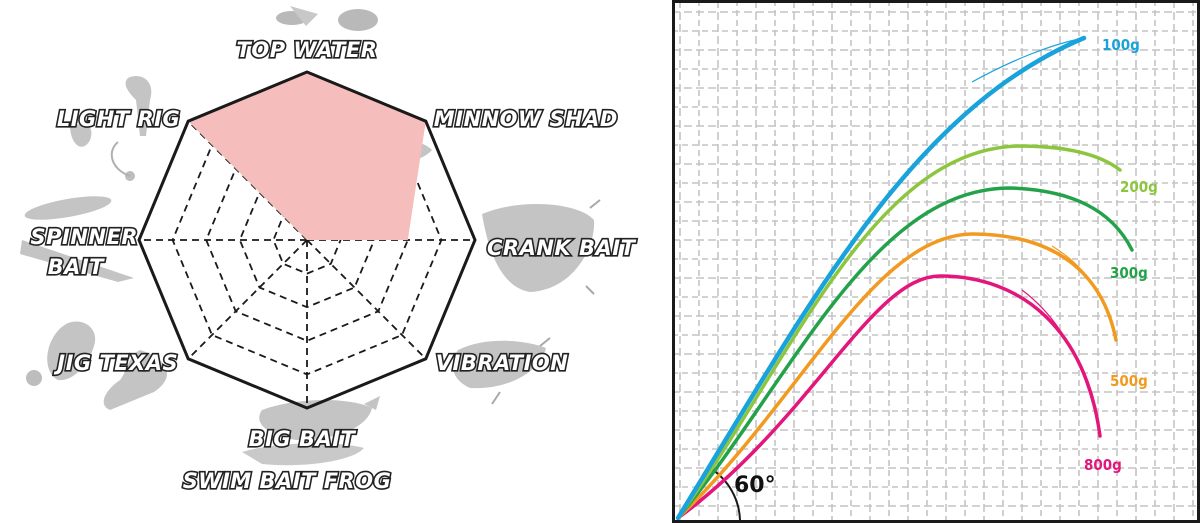 The height and width of the screenshot is (523, 1200). Describe the element at coordinates (1084, 293) in the screenshot. I see `bend-curve-tip-500g` at that location.